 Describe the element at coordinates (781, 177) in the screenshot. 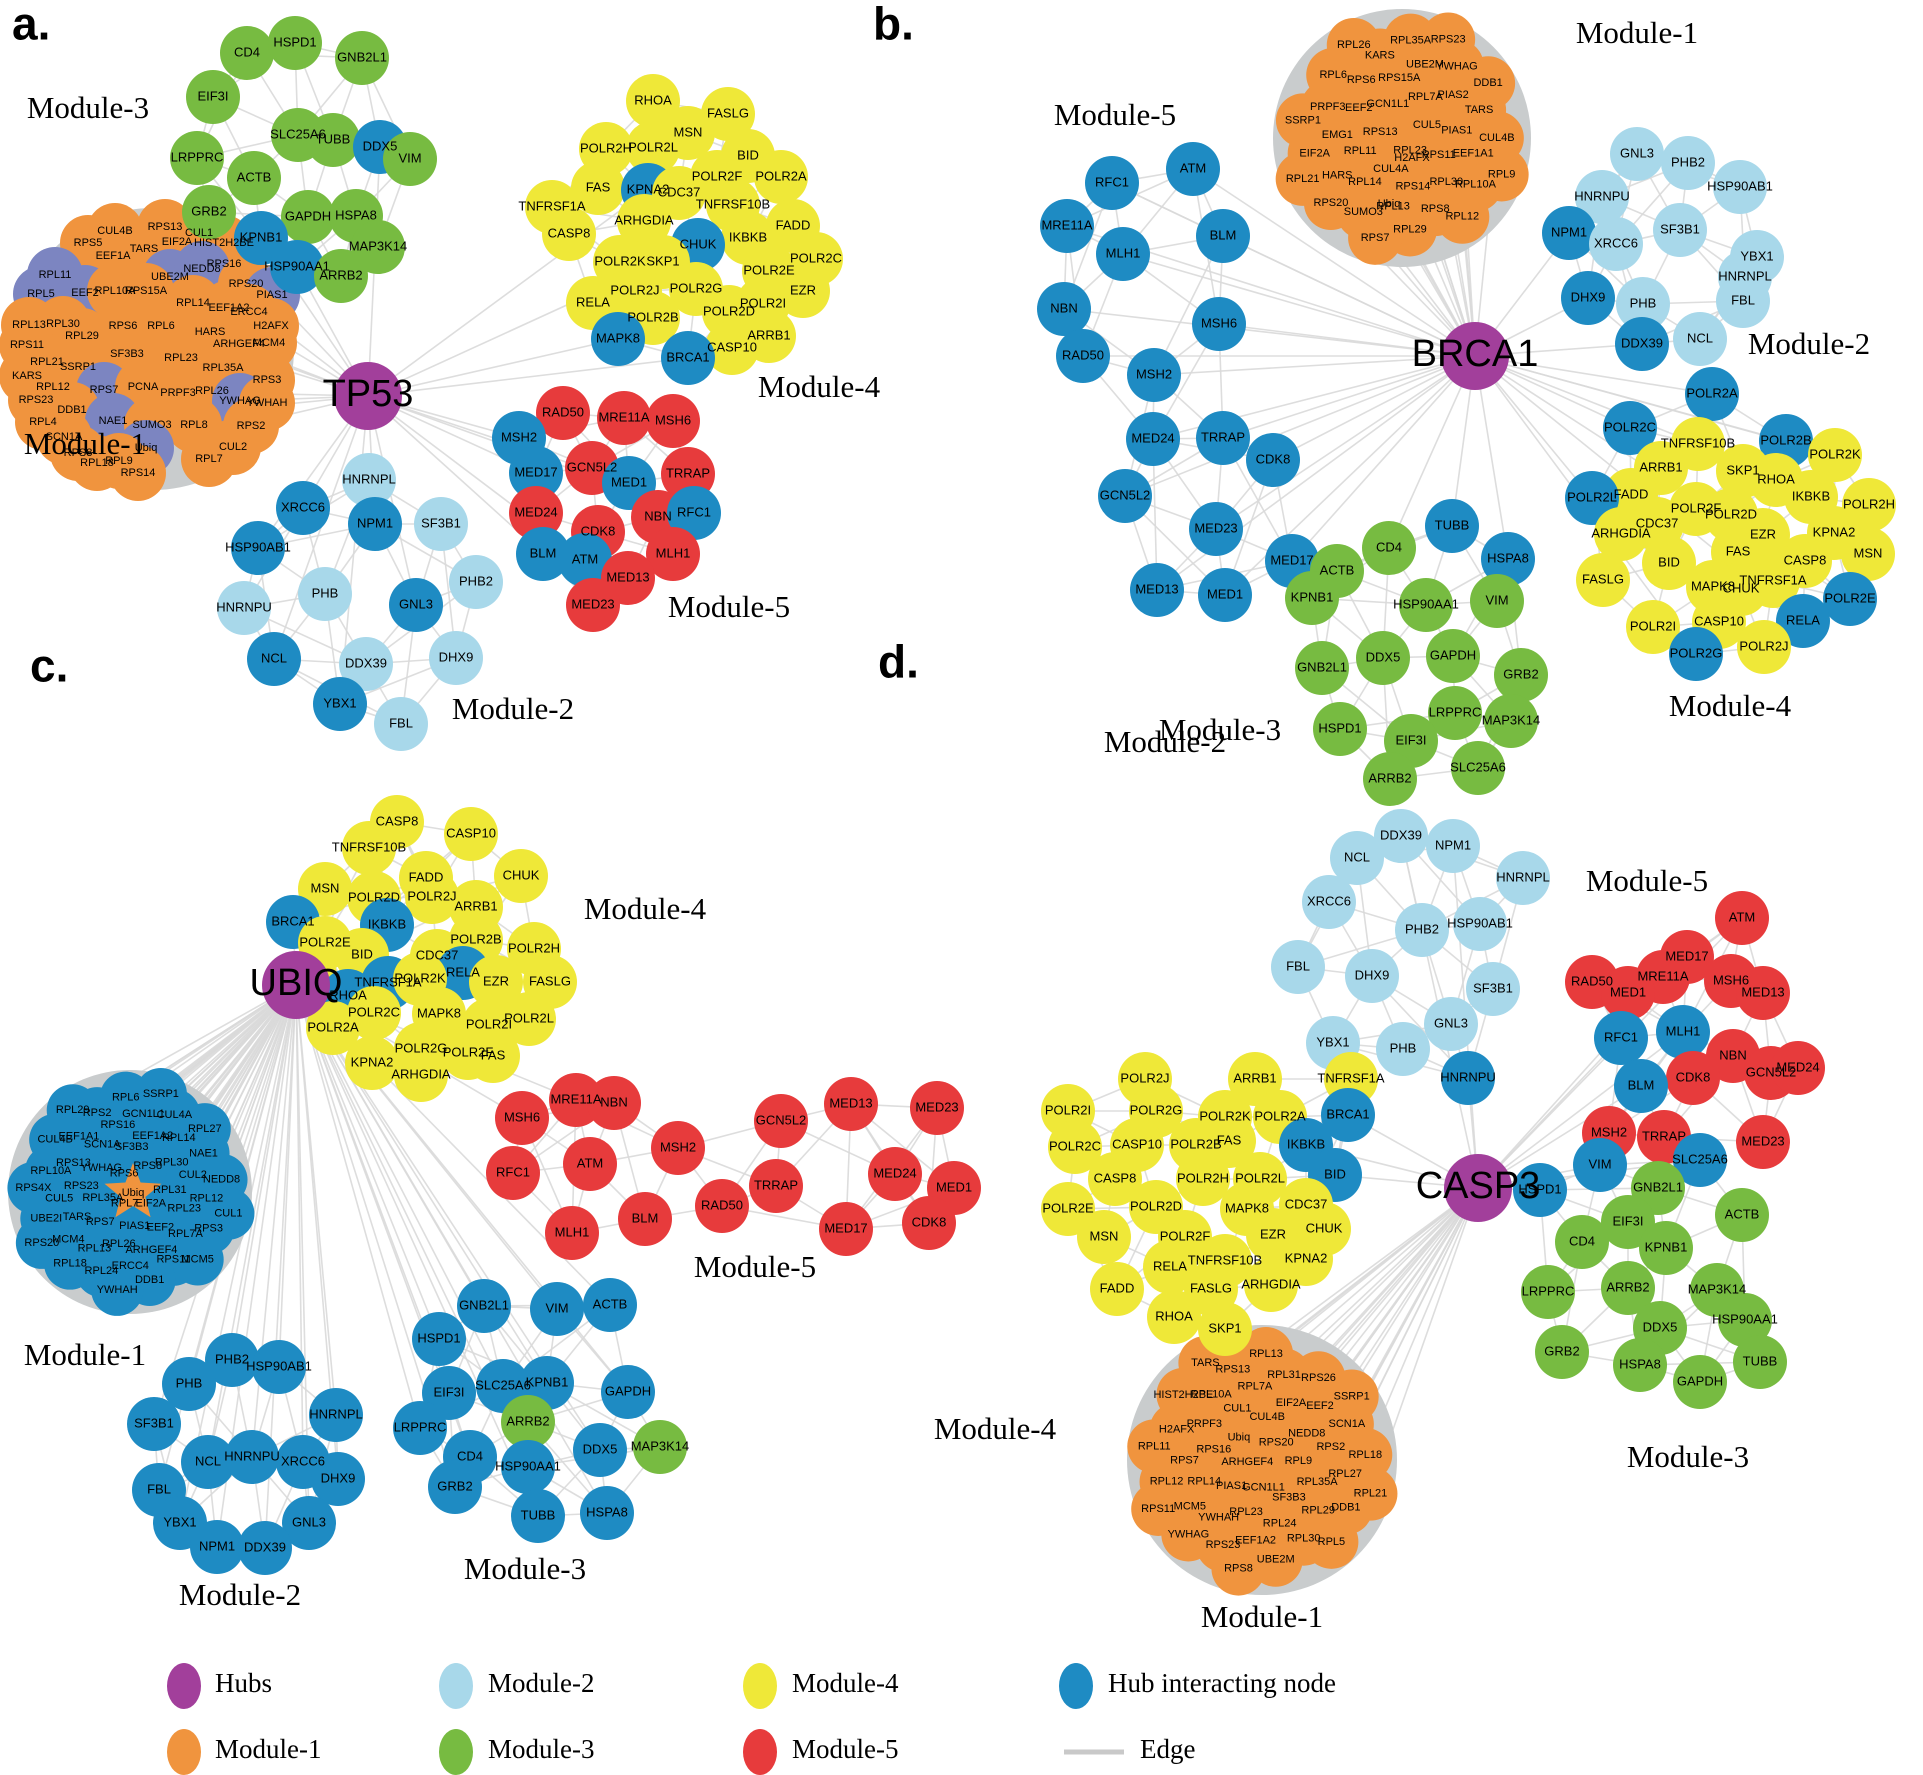

I see `node-POLR2A` at that location.